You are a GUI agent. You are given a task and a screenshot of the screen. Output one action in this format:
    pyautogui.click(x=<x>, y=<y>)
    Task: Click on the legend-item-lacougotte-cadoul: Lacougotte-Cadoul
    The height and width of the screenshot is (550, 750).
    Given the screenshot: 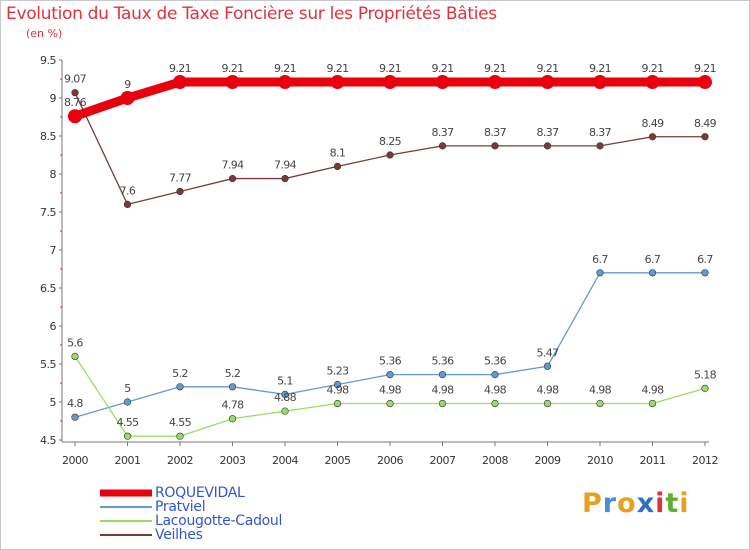 What is the action you would take?
    pyautogui.click(x=191, y=521)
    